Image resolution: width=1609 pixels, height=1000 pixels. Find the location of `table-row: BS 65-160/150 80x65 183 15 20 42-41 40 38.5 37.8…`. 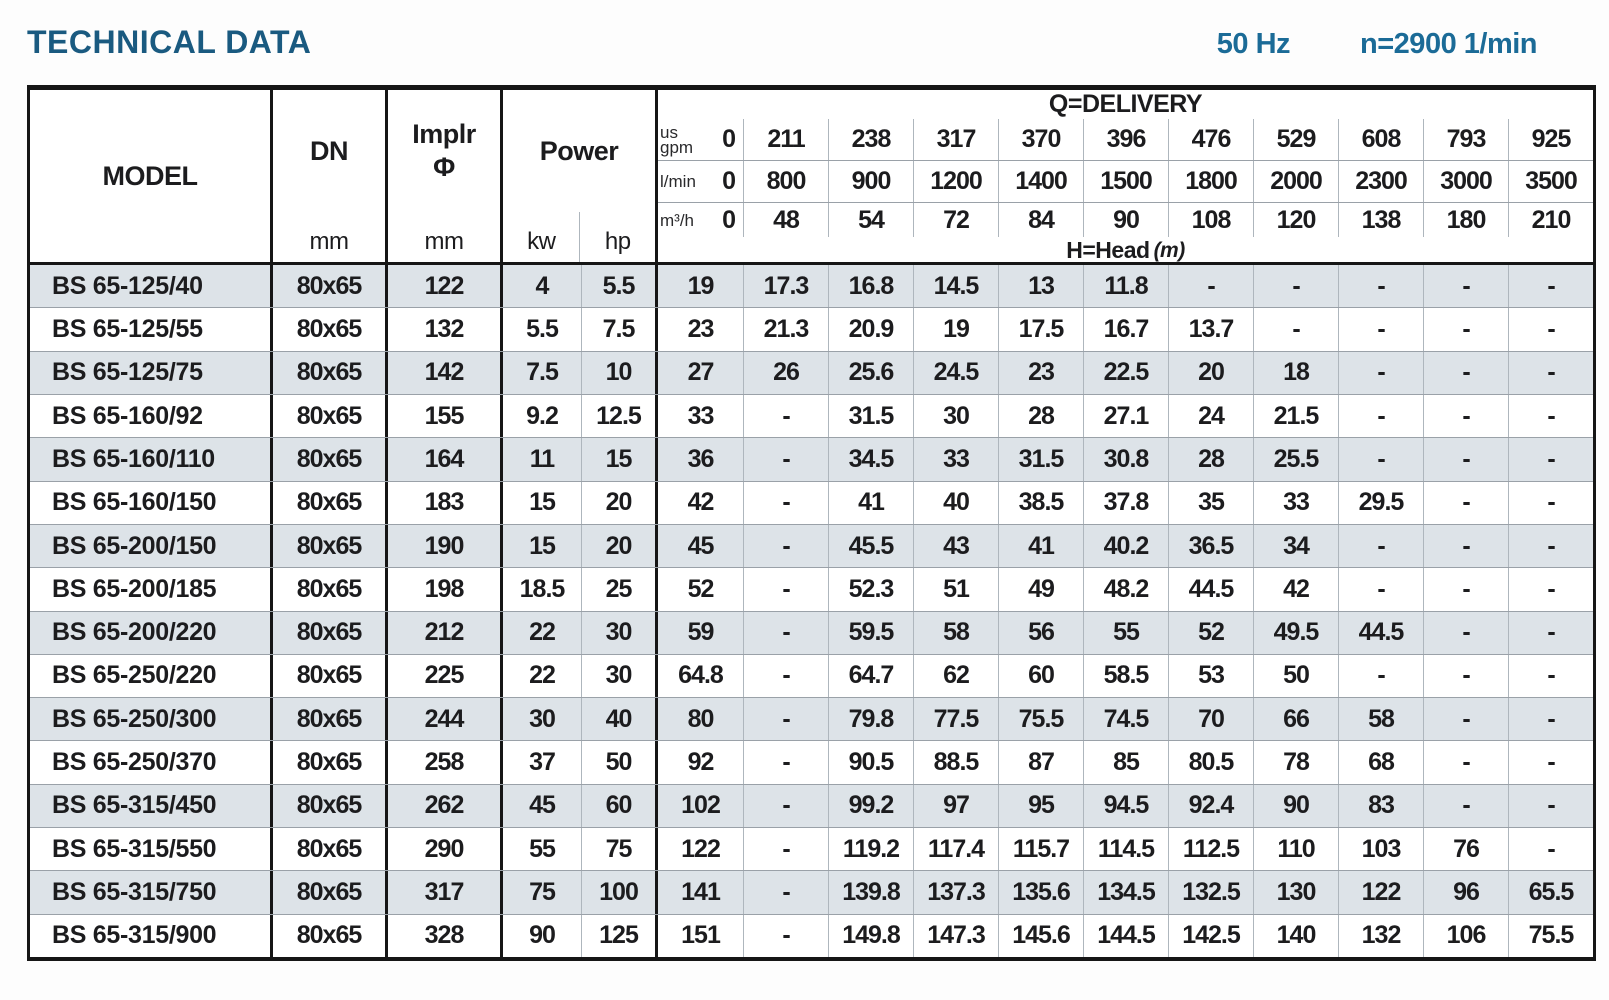

table-row: BS 65-160/150 80x65 183 15 20 42-41 40 38.5 37.8… is located at coordinates (811, 502).